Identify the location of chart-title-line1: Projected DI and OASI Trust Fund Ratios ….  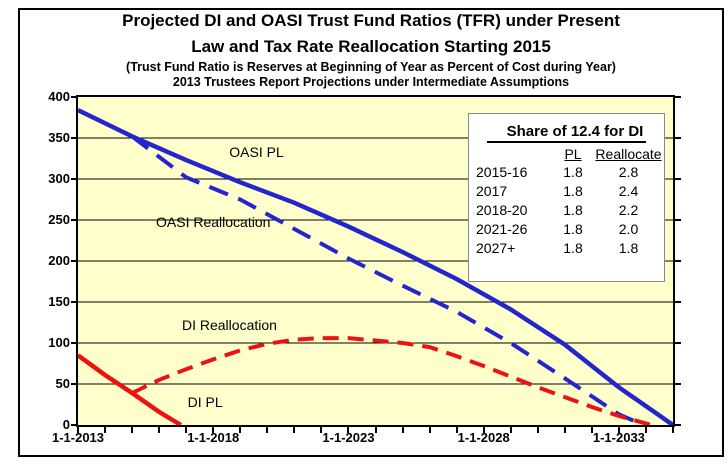
(371, 20).